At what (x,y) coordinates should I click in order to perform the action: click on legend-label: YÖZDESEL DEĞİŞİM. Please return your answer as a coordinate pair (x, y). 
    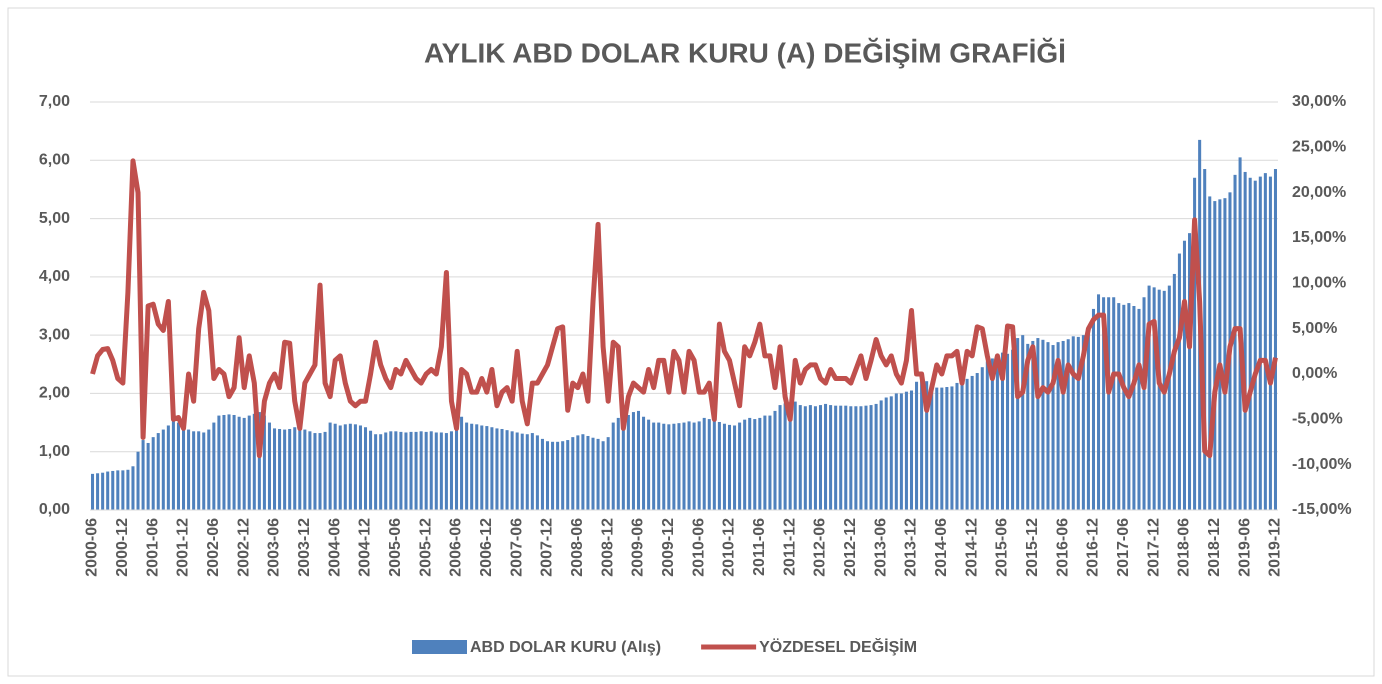
    Looking at the image, I should click on (838, 646).